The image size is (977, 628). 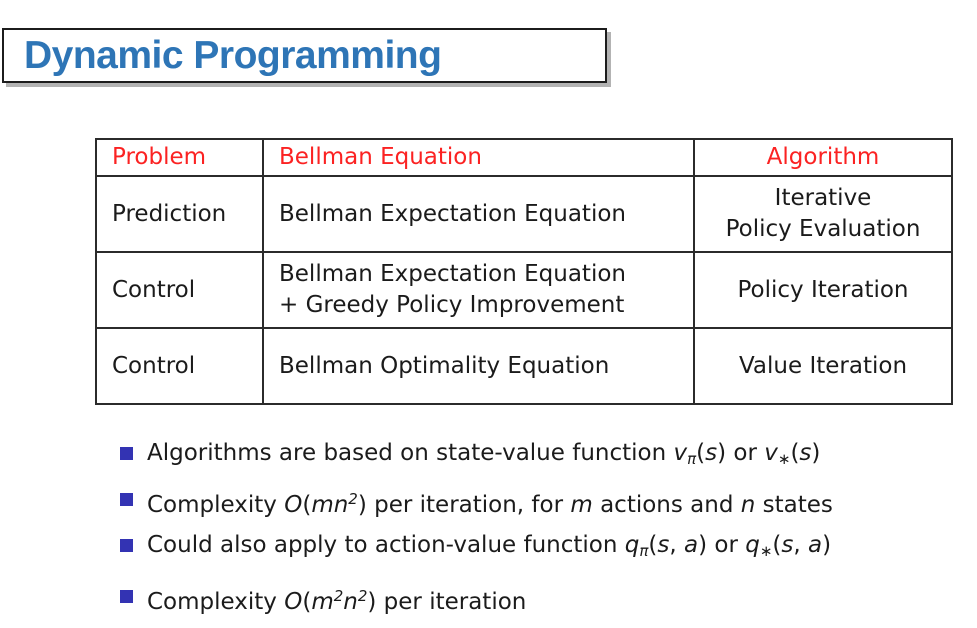 What do you see at coordinates (823, 214) in the screenshot?
I see `cell-algorithm: Iterative Policy Evaluation` at bounding box center [823, 214].